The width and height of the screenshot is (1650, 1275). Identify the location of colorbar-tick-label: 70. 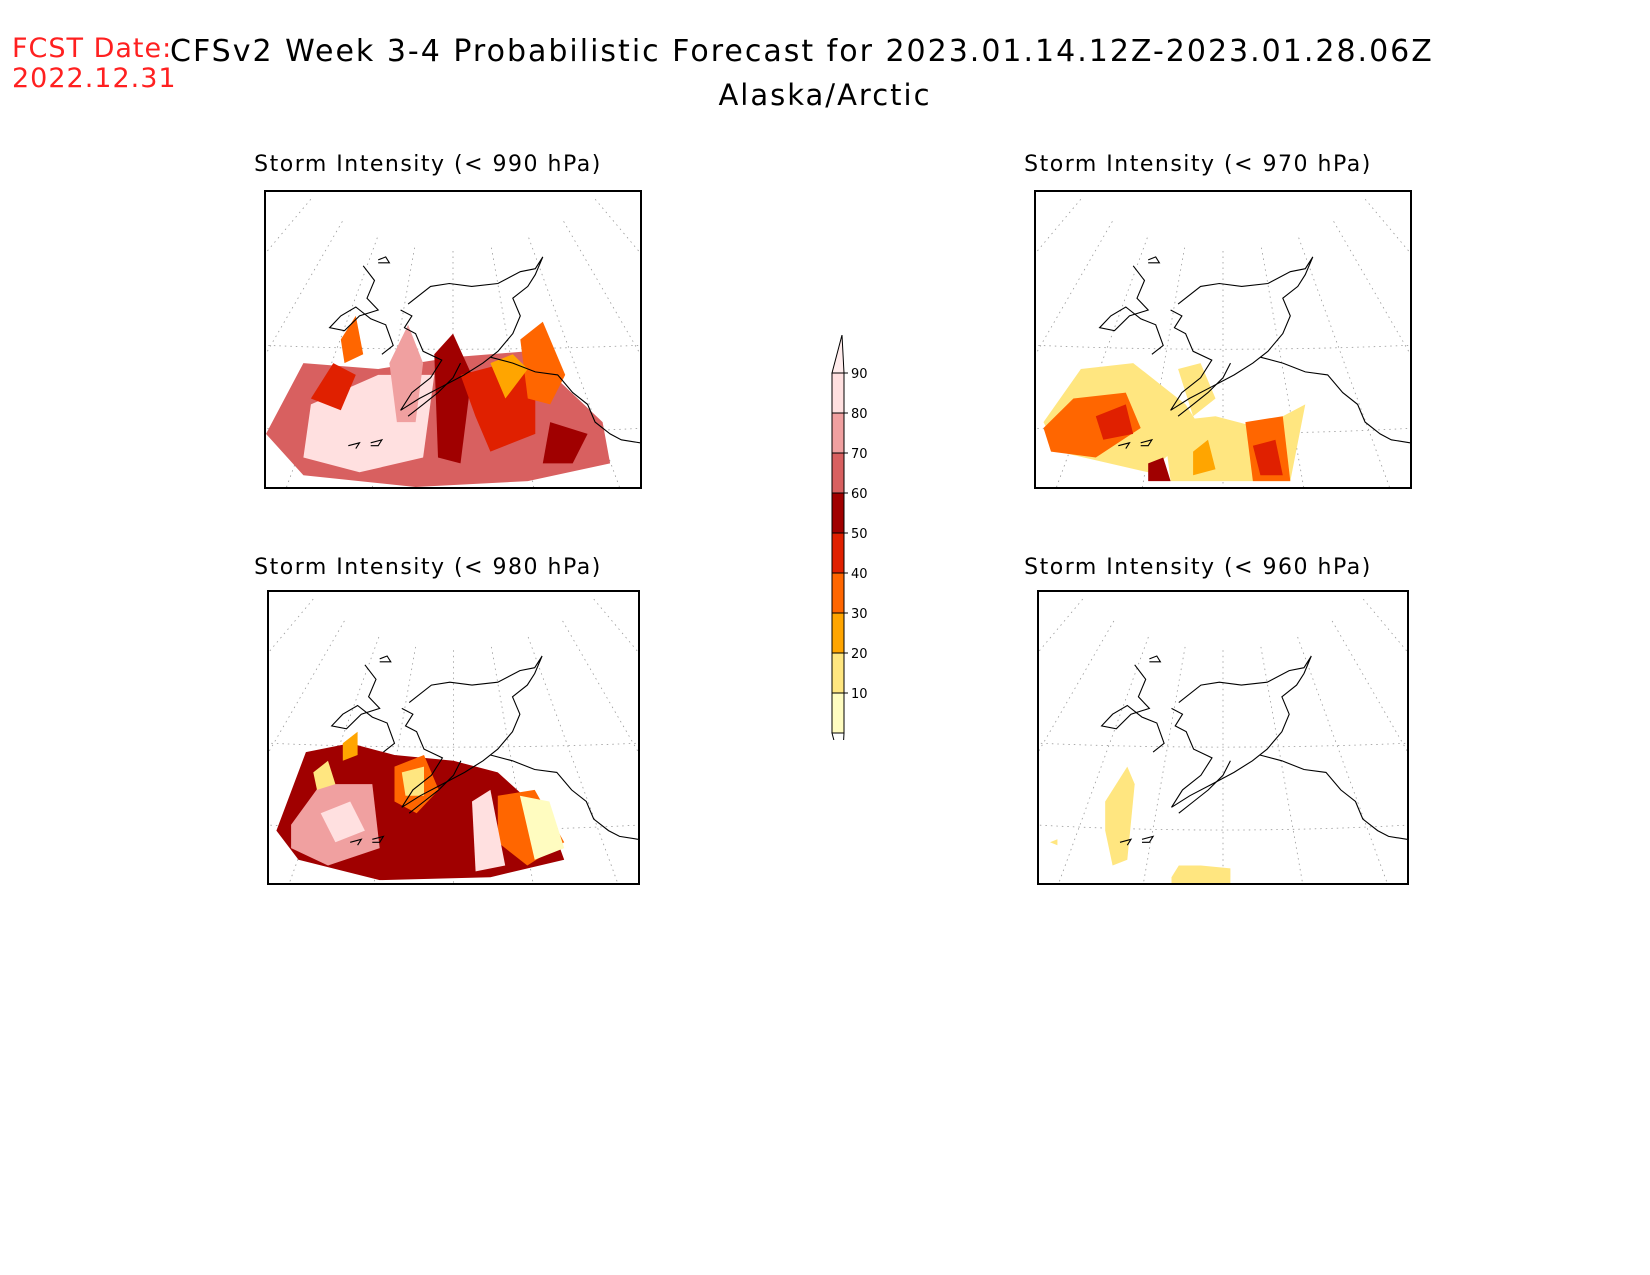
(859, 454).